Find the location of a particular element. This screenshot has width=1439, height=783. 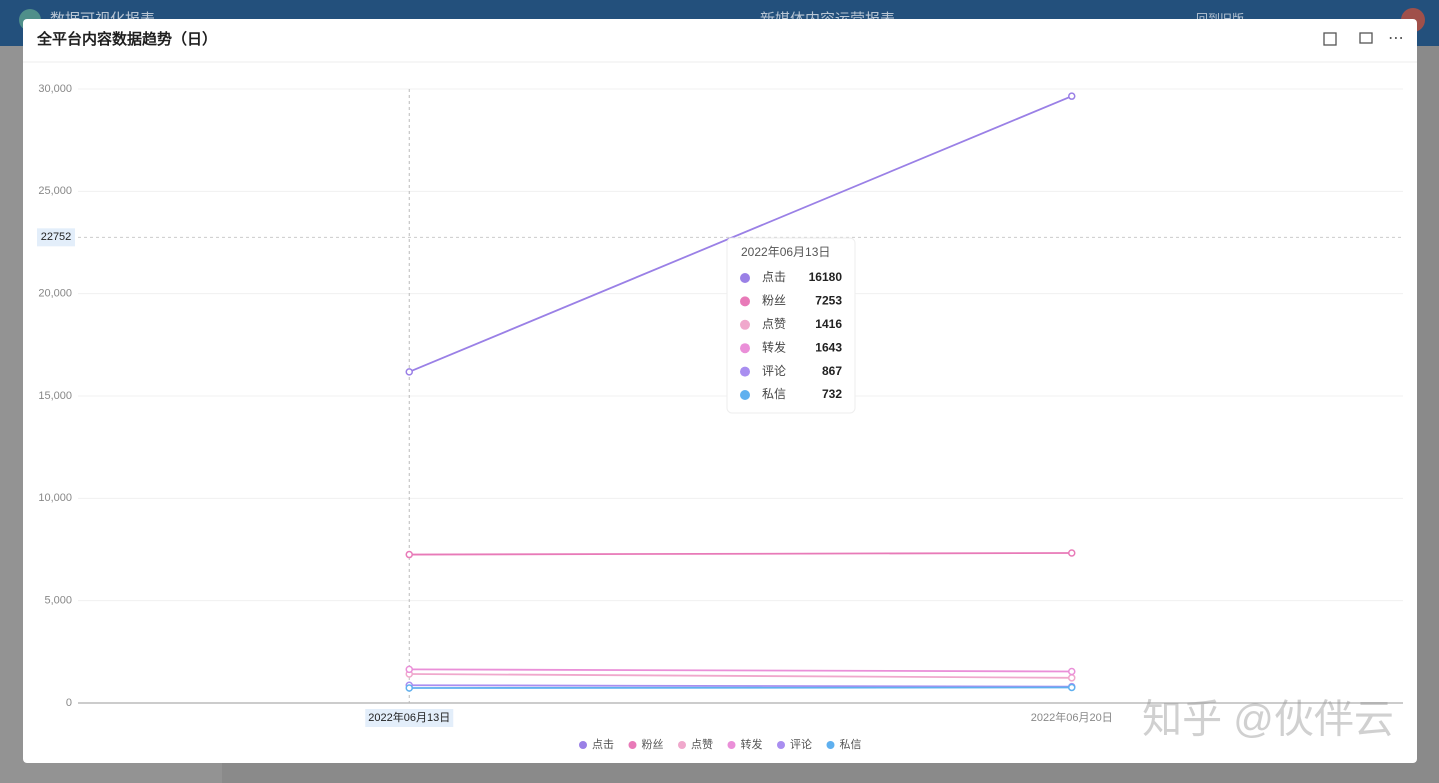

tooltip-name: 点击 is located at coordinates (774, 277).